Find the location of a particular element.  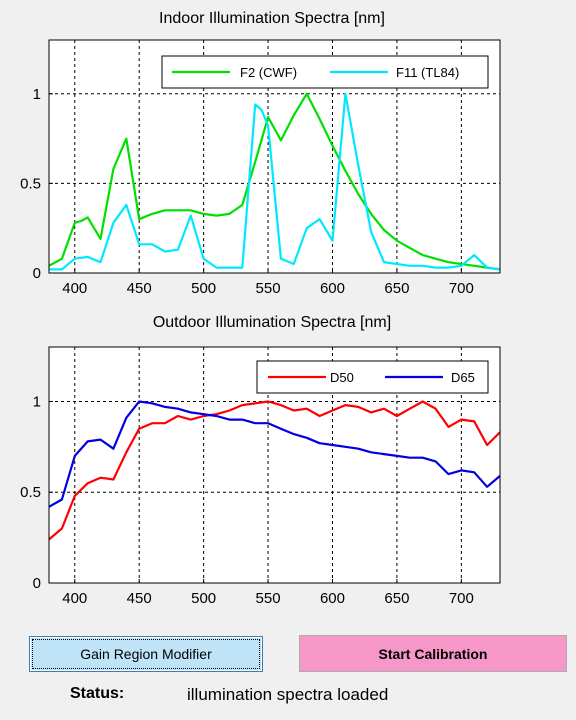

legend-label-2: D65 is located at coordinates (463, 377).